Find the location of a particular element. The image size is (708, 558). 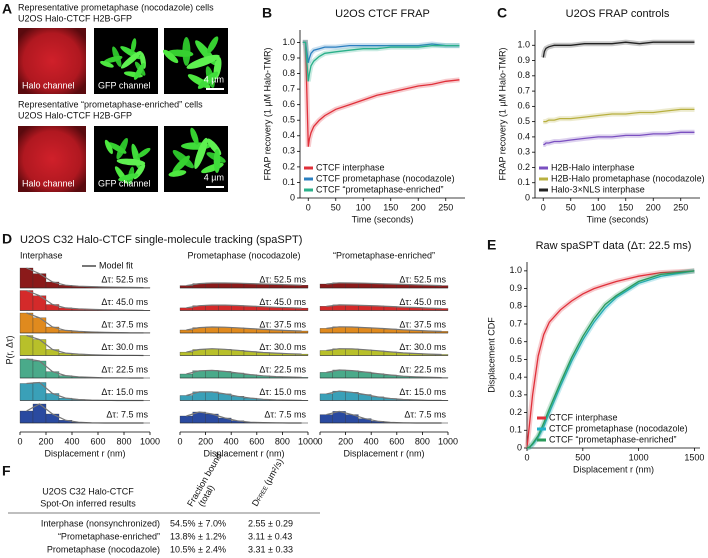

x-tick-label: 100 is located at coordinates (598, 207).